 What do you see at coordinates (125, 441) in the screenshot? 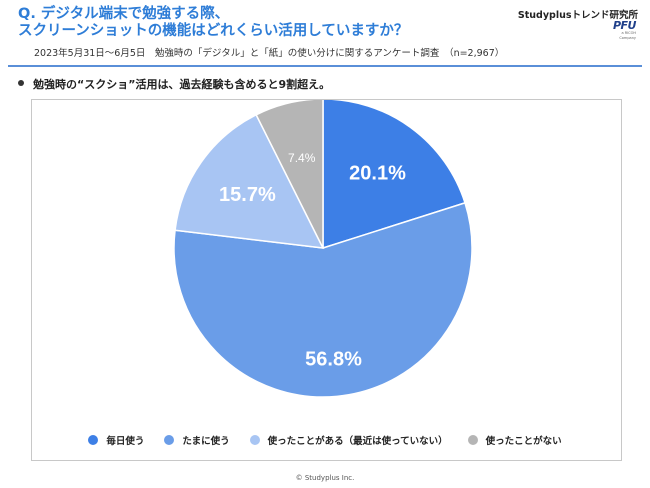
I see `legend-label-1: 毎日使う` at bounding box center [125, 441].